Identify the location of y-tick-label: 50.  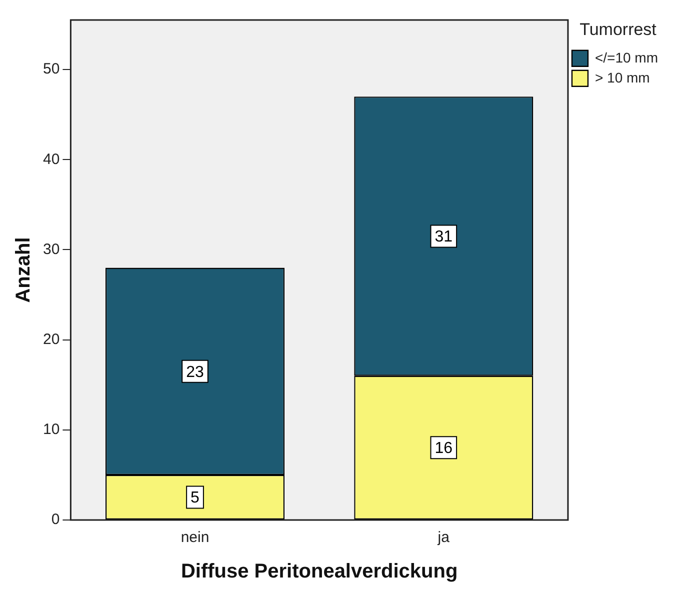
(51, 69).